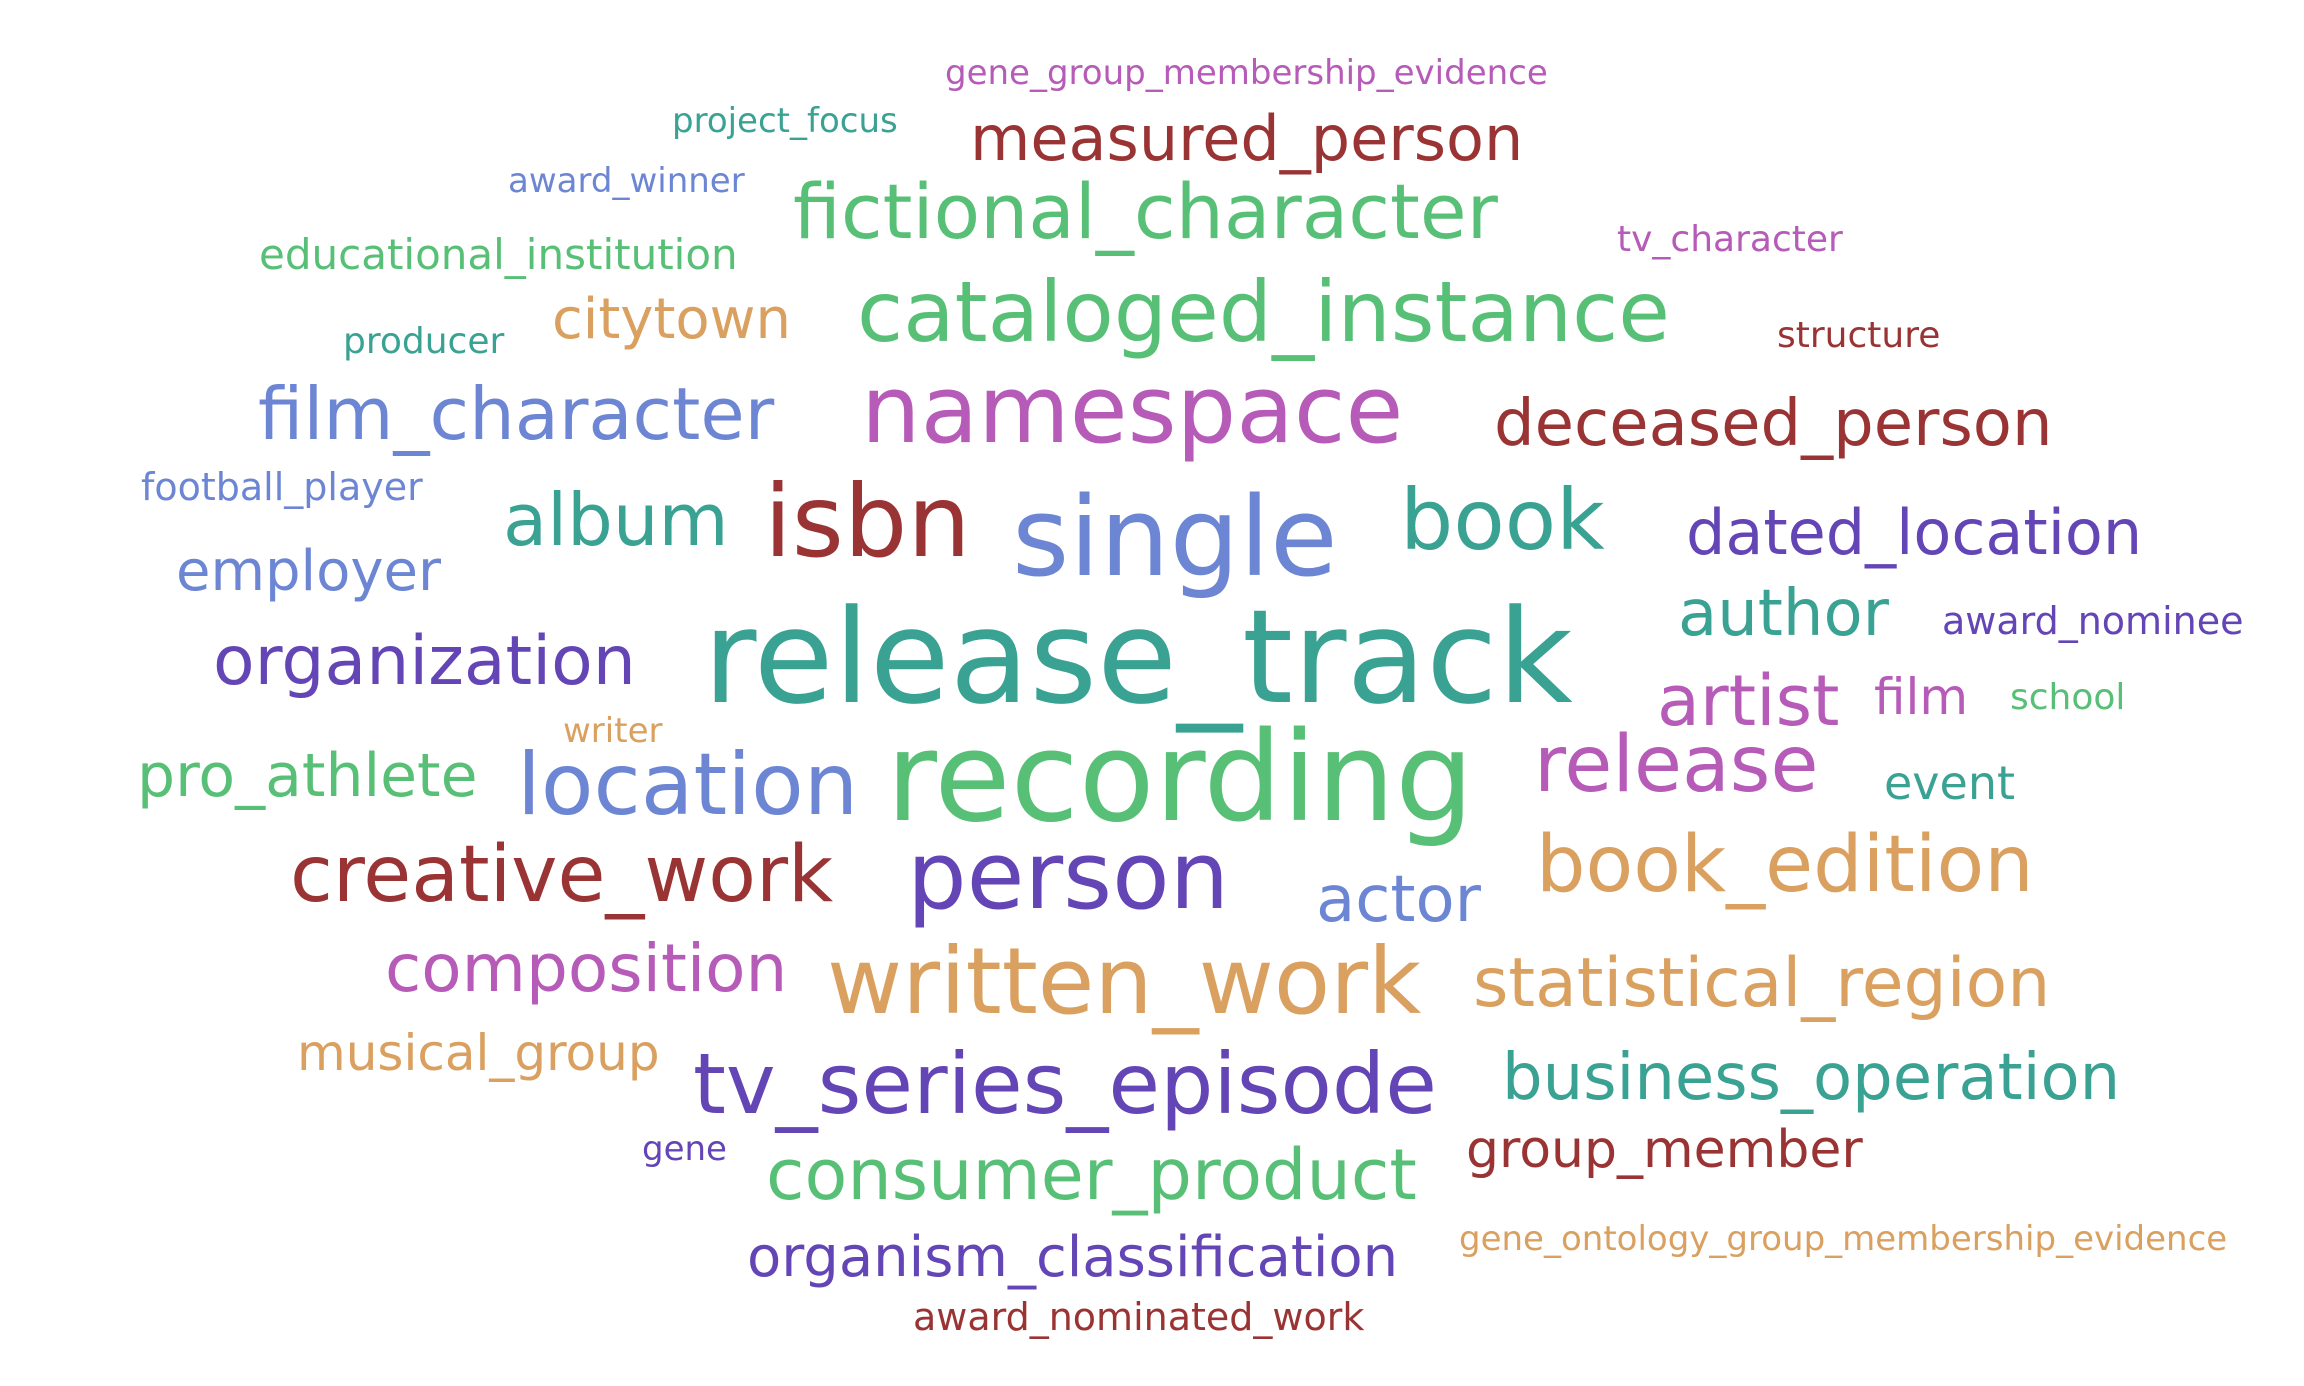 The height and width of the screenshot is (1386, 2304). What do you see at coordinates (1175, 537) in the screenshot?
I see `word-single: single` at bounding box center [1175, 537].